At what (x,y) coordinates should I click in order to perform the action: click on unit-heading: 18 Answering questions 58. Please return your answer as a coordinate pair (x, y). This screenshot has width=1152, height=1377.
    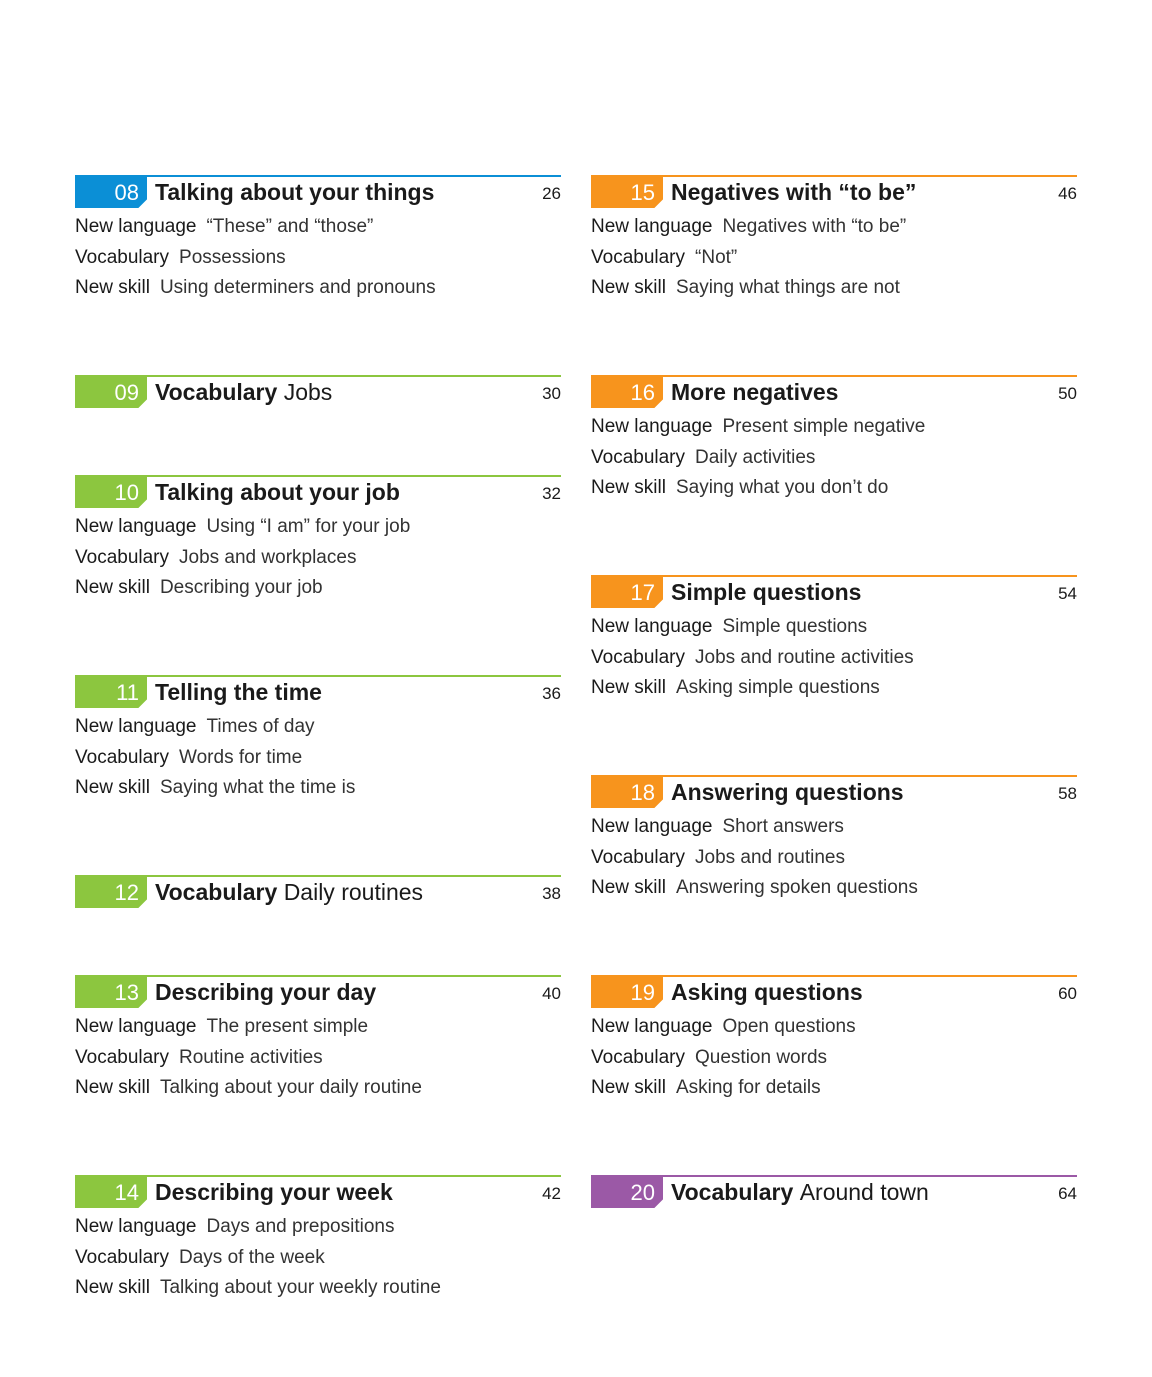
    Looking at the image, I should click on (834, 791).